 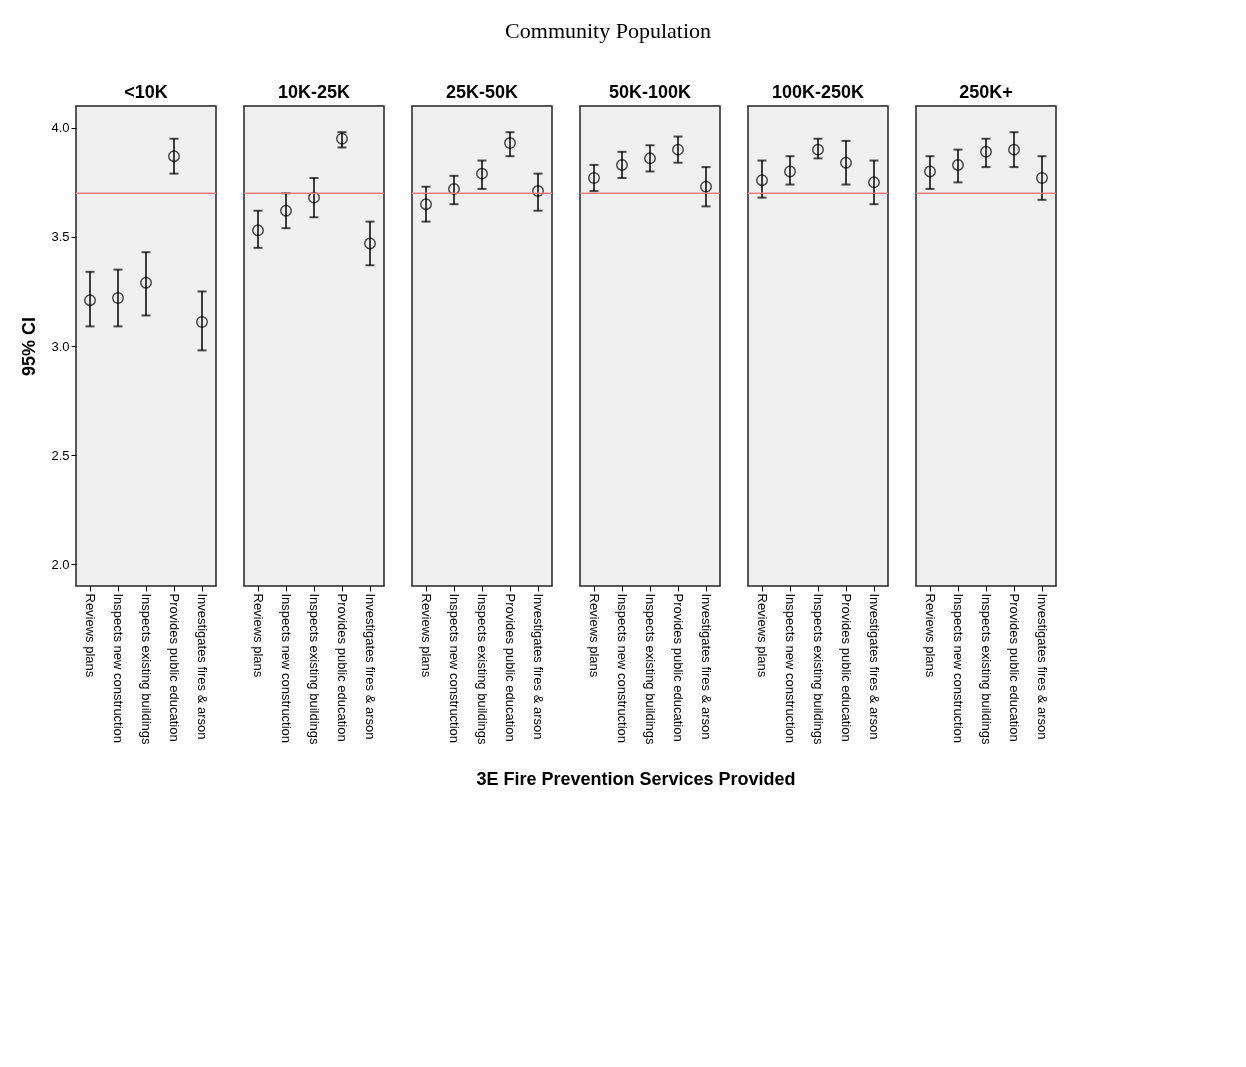 What do you see at coordinates (314, 92) in the screenshot?
I see `chart-title: 10K-25K` at bounding box center [314, 92].